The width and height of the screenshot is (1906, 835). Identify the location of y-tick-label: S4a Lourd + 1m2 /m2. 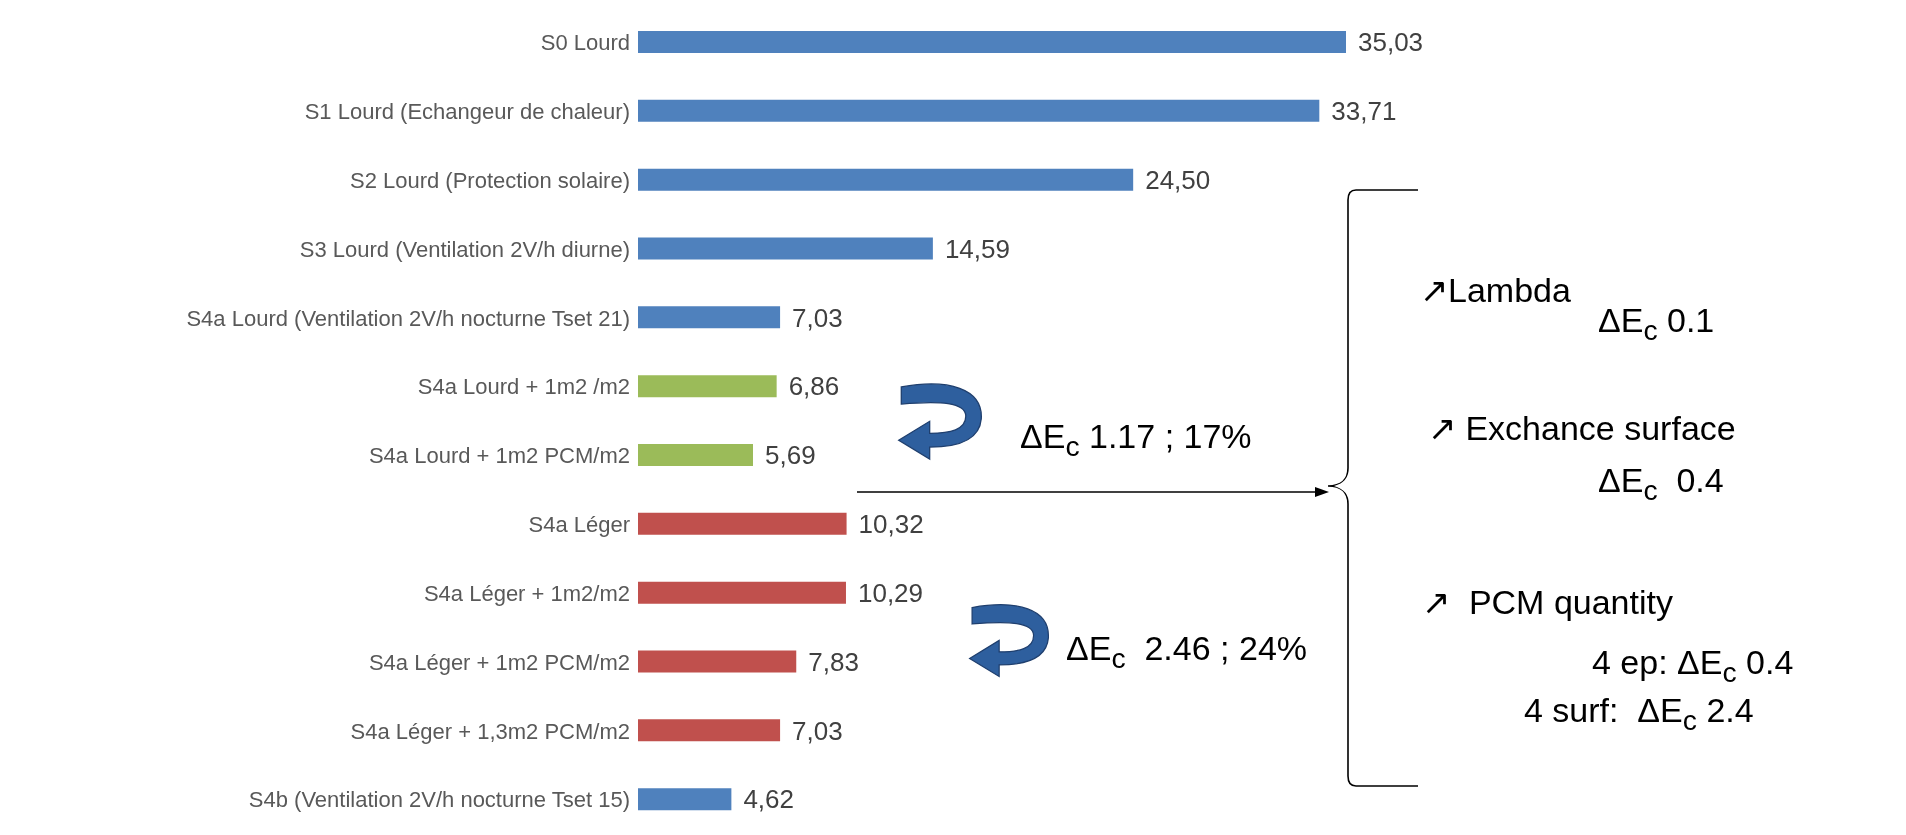
(523, 387).